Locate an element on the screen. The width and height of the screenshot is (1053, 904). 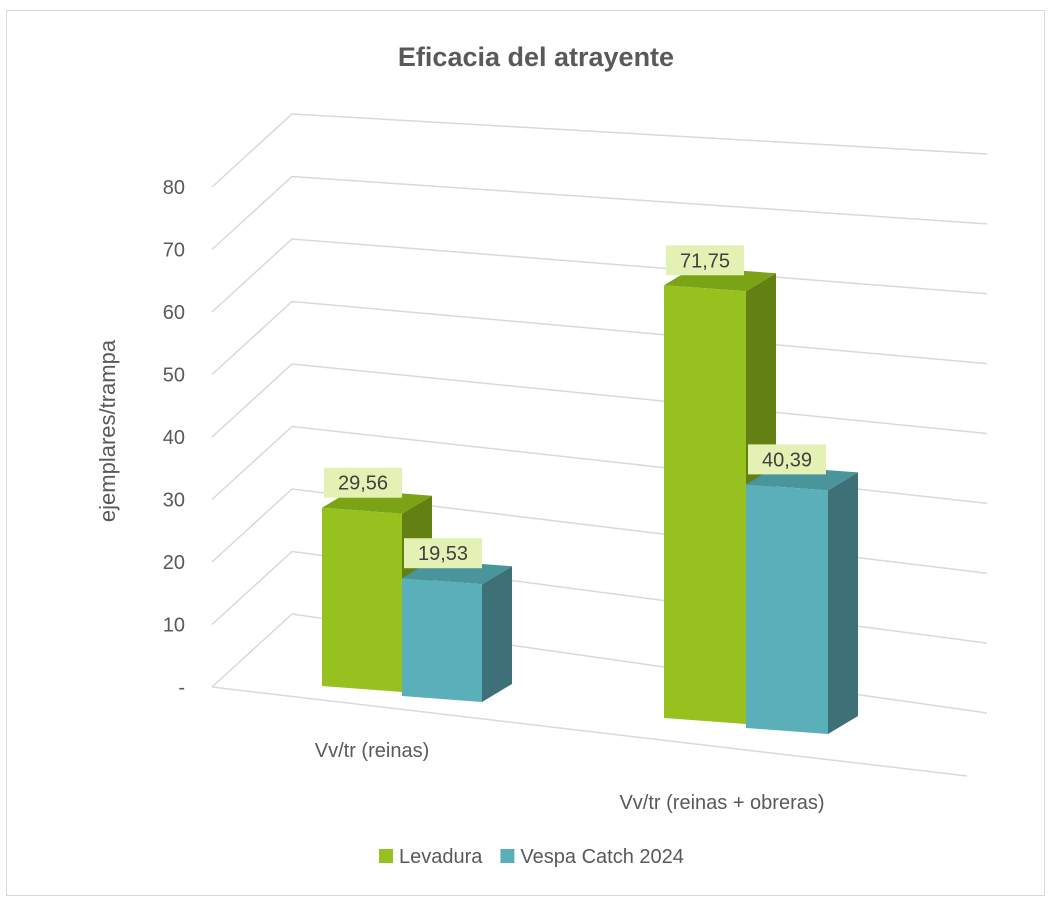
data-label: 29,56 is located at coordinates (363, 484).